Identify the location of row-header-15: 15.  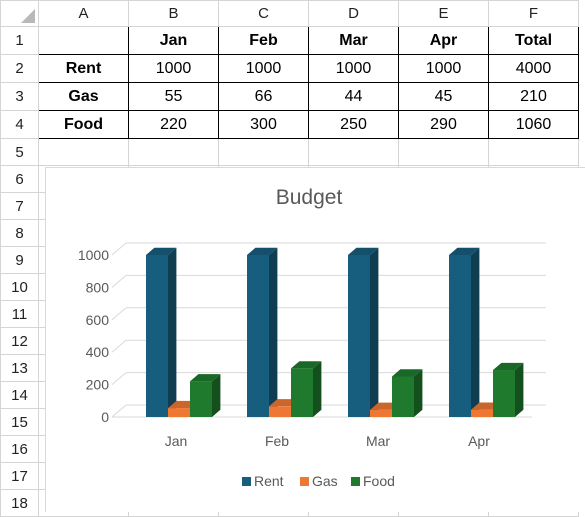
(19, 422).